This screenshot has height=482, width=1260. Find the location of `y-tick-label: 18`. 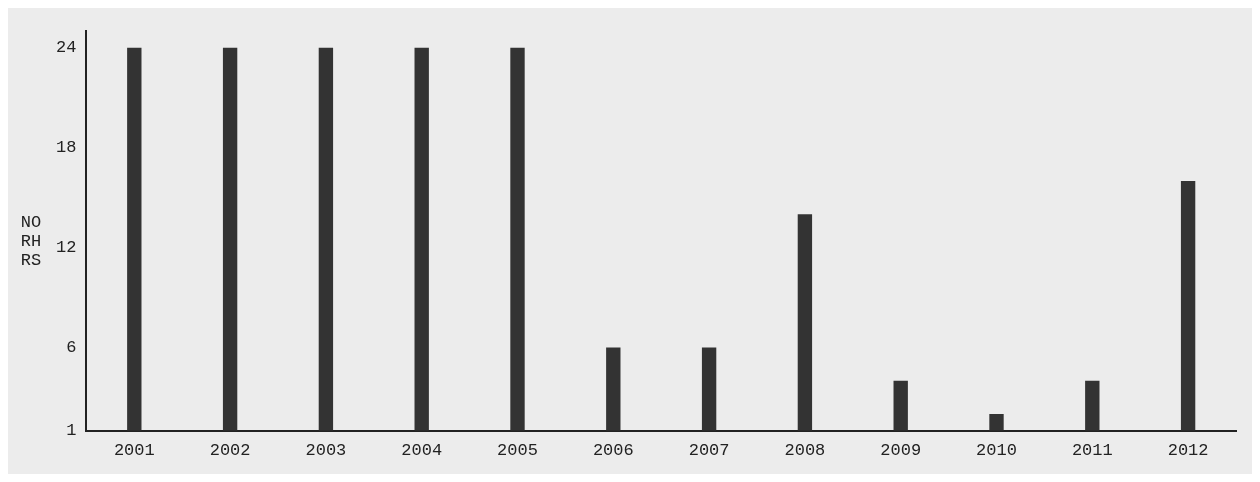

y-tick-label: 18 is located at coordinates (66, 148).